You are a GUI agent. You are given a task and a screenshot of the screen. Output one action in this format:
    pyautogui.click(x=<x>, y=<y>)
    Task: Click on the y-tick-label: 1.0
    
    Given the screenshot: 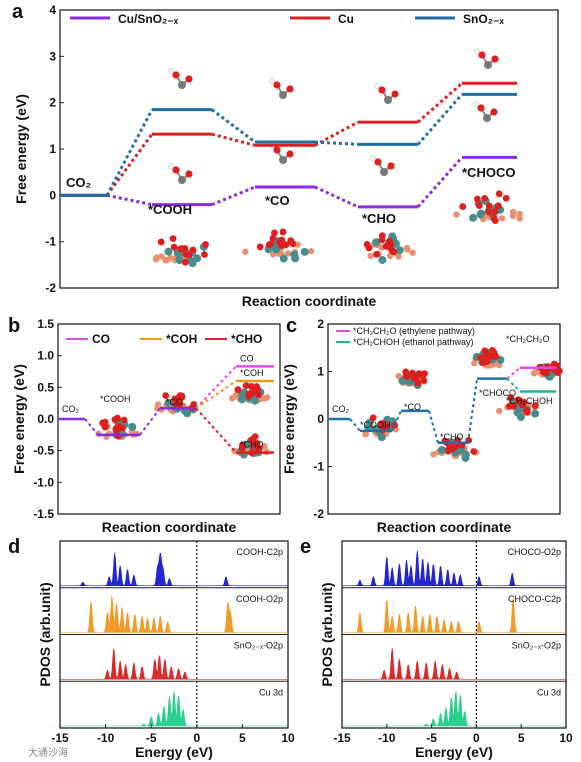 What is the action you would take?
    pyautogui.click(x=45, y=356)
    